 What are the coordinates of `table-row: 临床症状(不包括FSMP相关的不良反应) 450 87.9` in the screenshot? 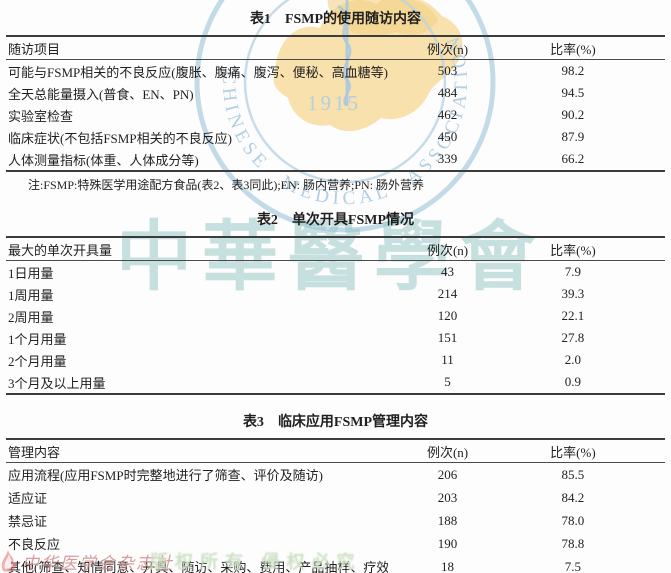 It's located at (335, 137).